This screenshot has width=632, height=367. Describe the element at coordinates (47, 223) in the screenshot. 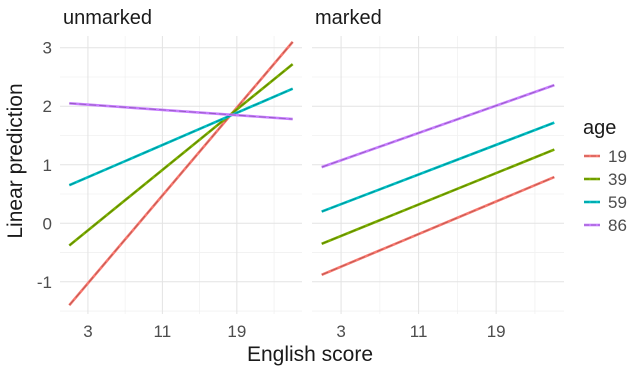

I see `y-tick-label: 0` at that location.